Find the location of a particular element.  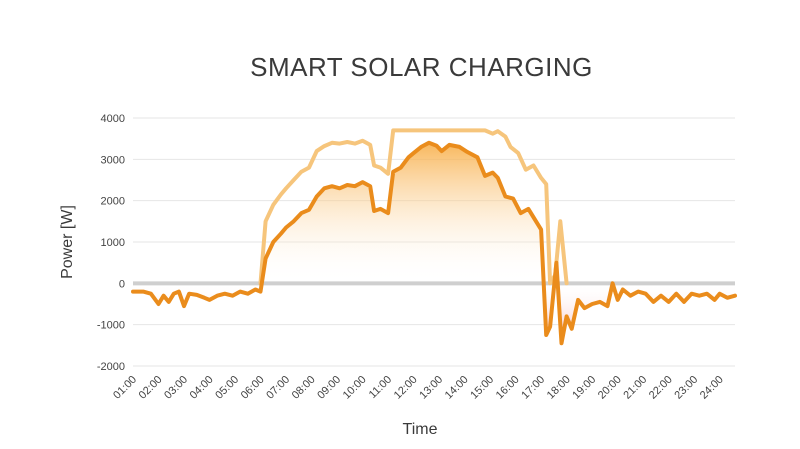

x-tick-label: 07:00 is located at coordinates (278, 388).